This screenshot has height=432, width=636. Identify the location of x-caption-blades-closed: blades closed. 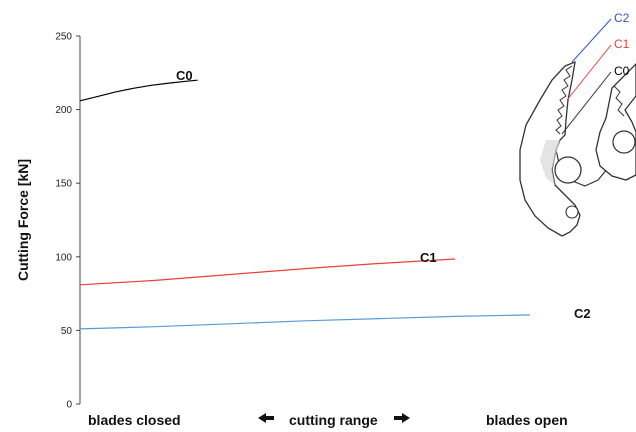
(134, 420).